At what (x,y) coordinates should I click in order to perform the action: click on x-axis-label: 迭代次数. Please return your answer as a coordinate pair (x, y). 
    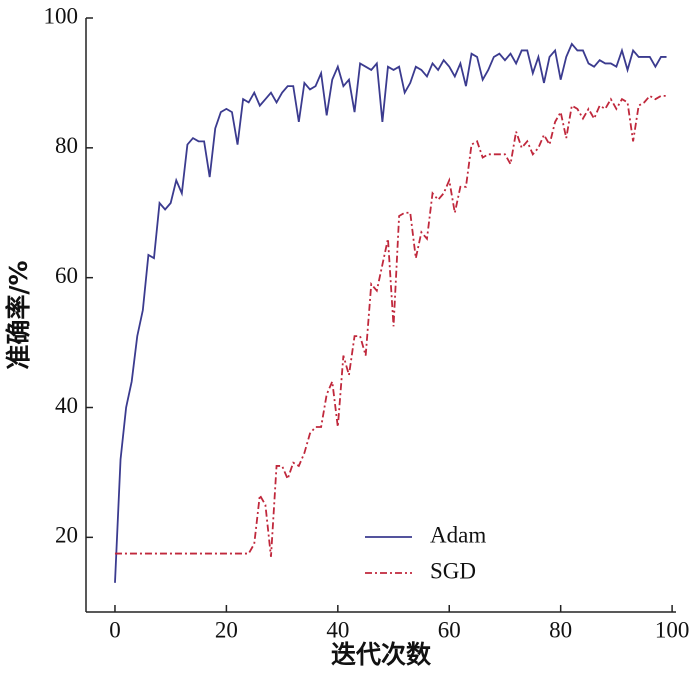
    Looking at the image, I should click on (381, 654).